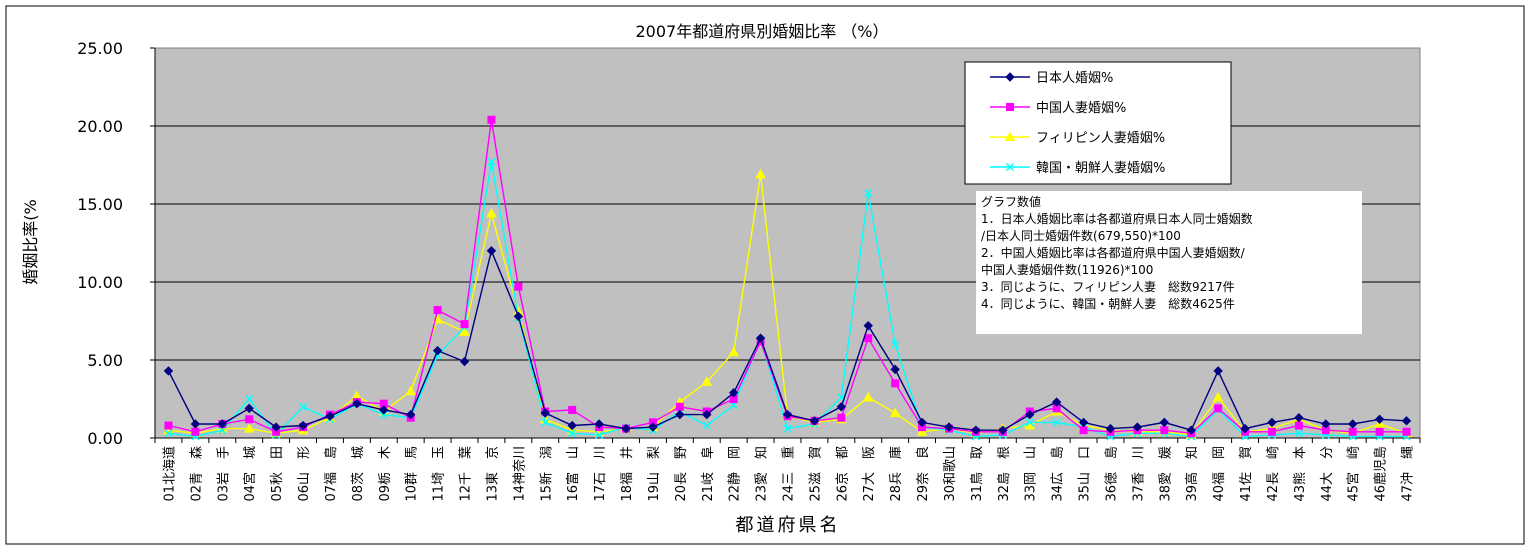  What do you see at coordinates (1081, 108) in the screenshot?
I see `legend-label: 中国人妻婚姻%` at bounding box center [1081, 108].